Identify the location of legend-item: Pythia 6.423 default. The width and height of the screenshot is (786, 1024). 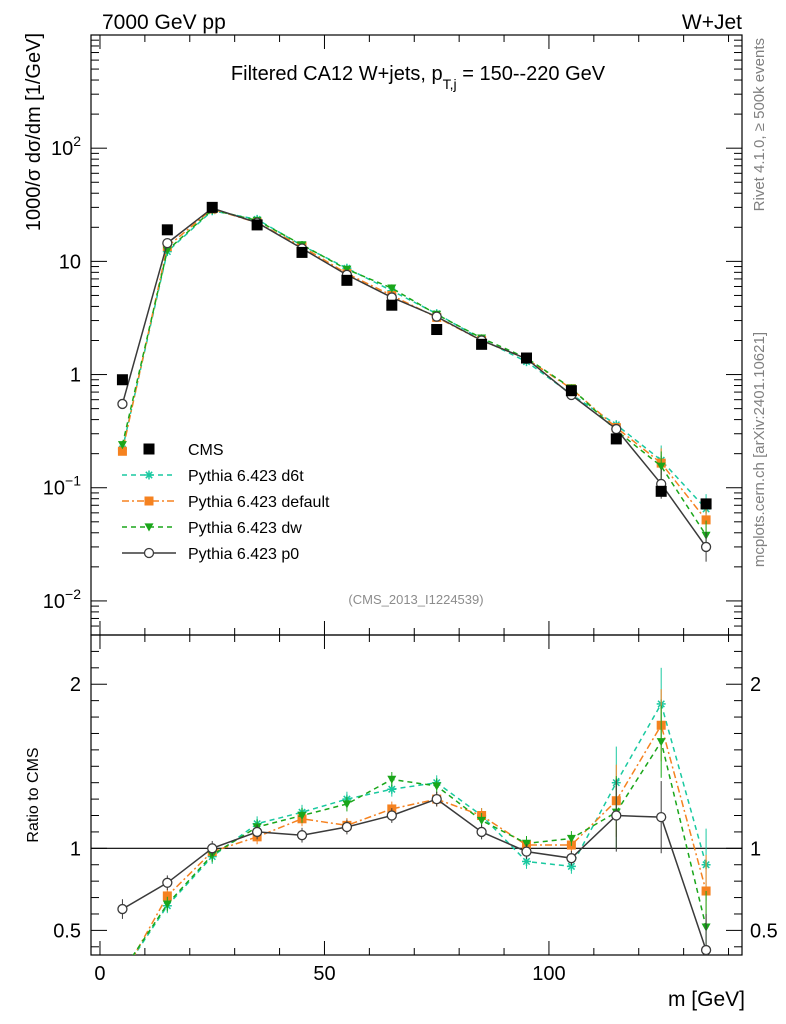
(226, 502).